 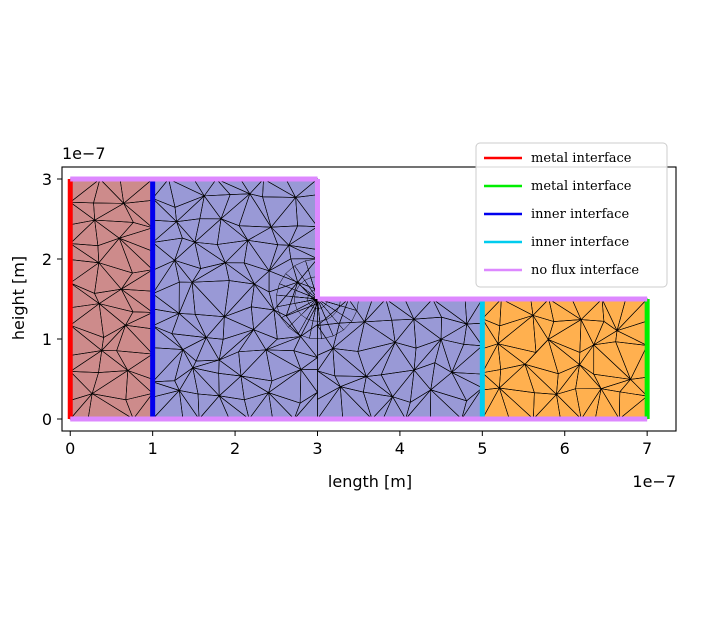 I want to click on y-offset-text: 1e−7, so click(x=84, y=153).